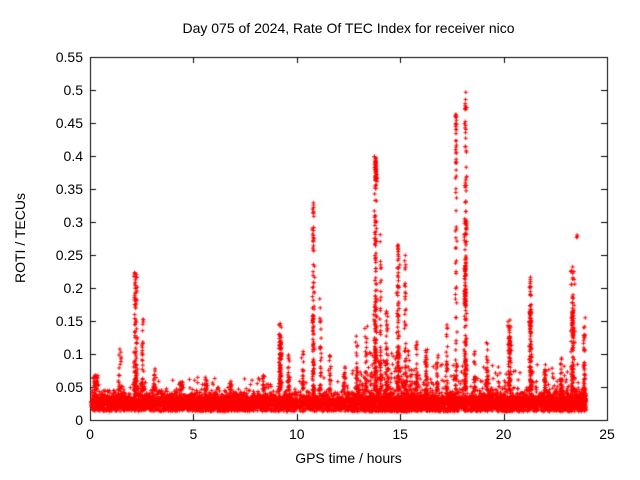  Describe the element at coordinates (73, 90) in the screenshot. I see `y-tick-label: 0.5` at that location.